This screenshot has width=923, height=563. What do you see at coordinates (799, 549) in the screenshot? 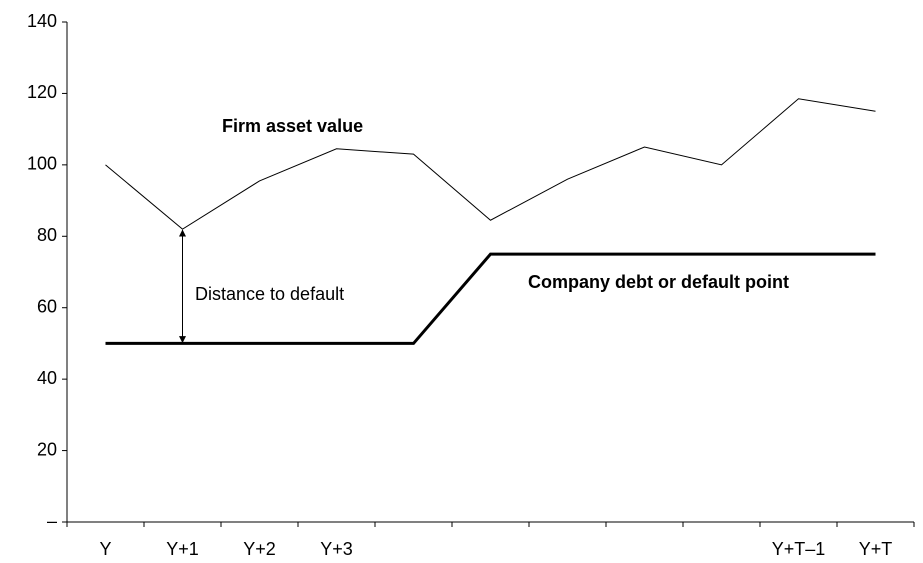
I see `x-tick-label: Y+T–1` at bounding box center [799, 549].